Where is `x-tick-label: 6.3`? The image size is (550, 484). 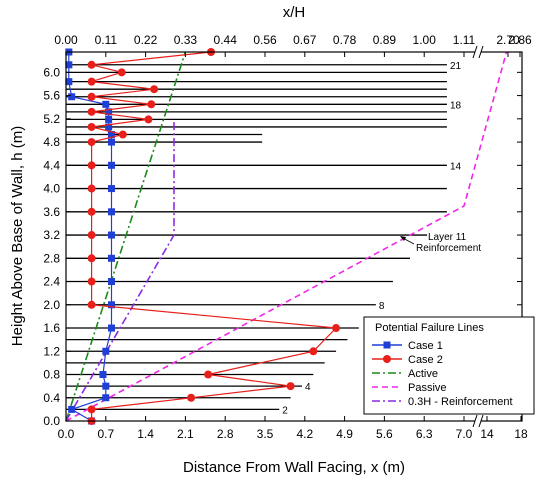
x-tick-label: 6.3 is located at coordinates (424, 434).